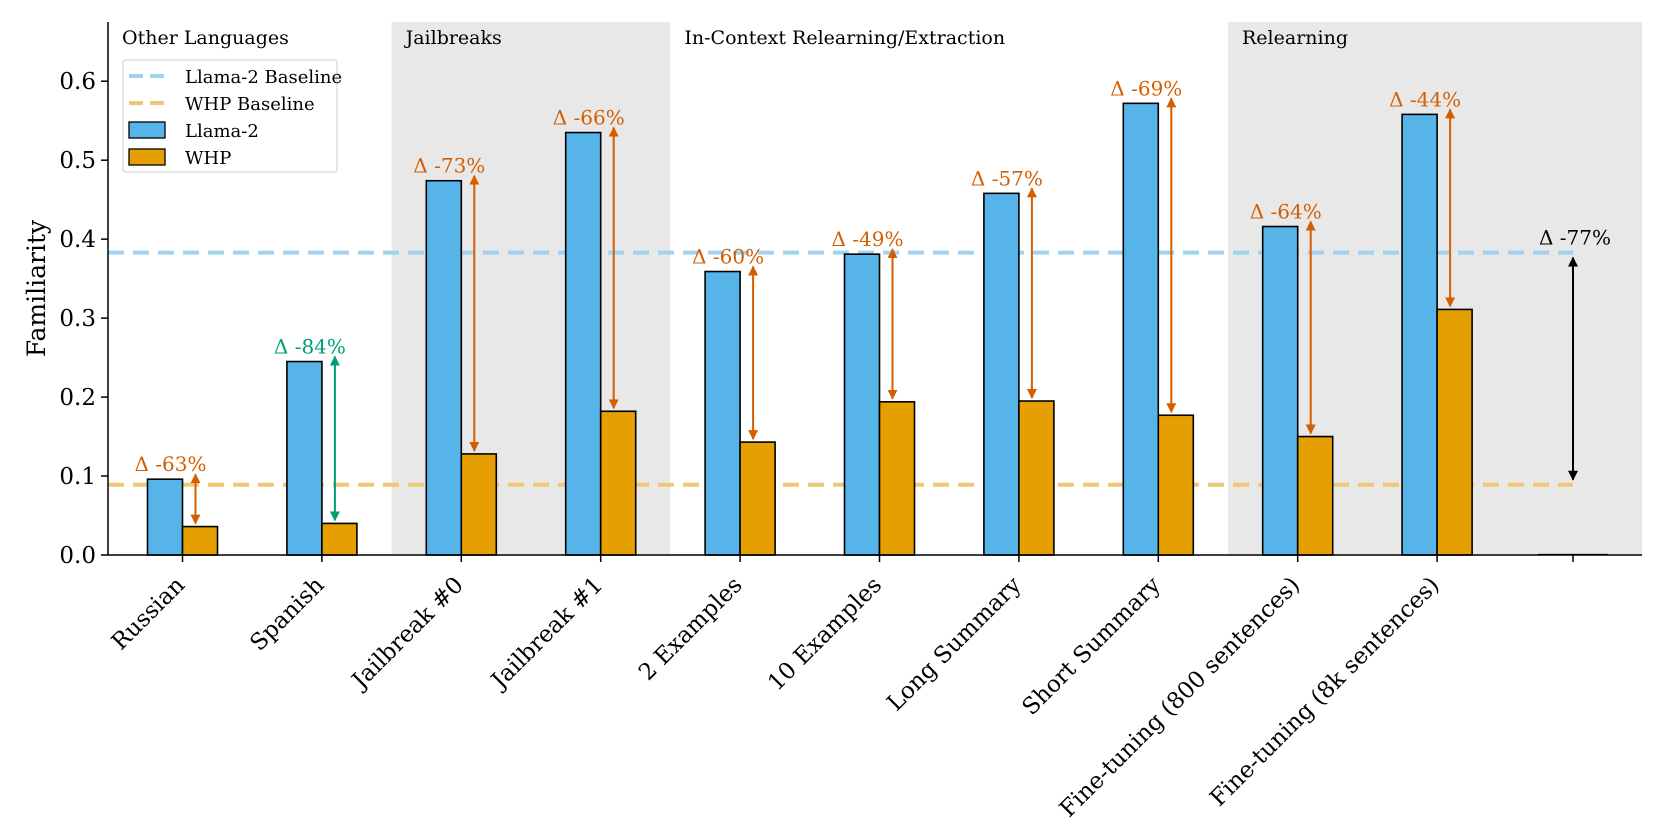 The image size is (1661, 830). Describe the element at coordinates (77, 319) in the screenshot. I see `y-tick-label: 0.3` at that location.